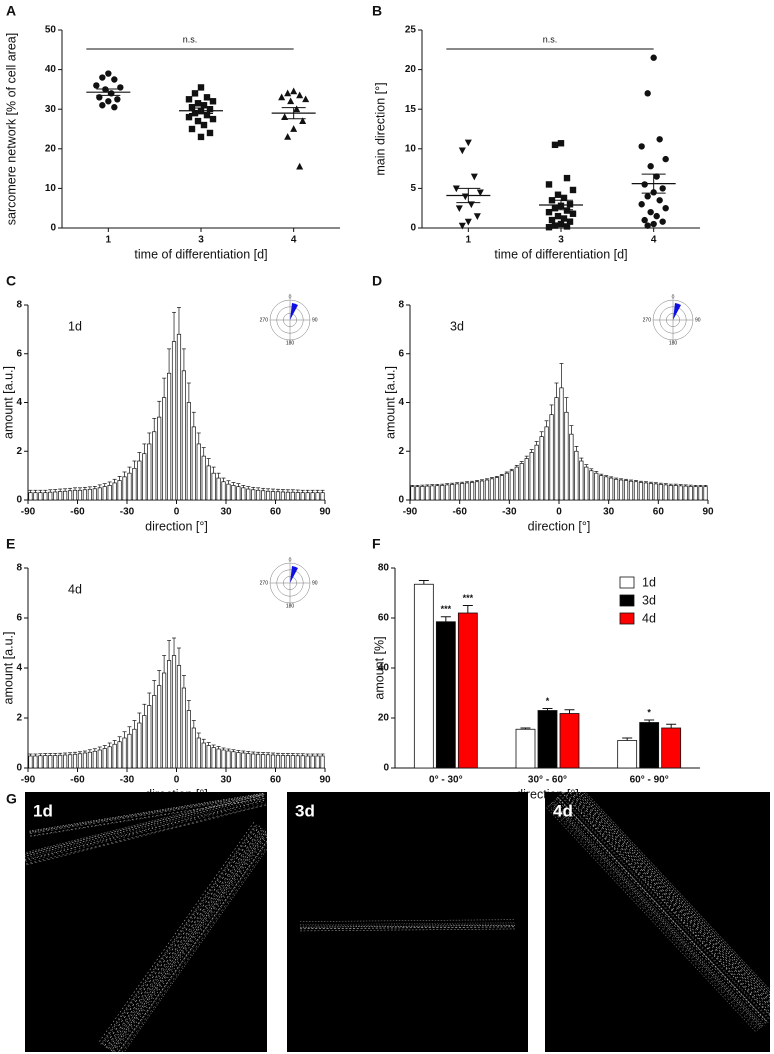  Describe the element at coordinates (11, 281) in the screenshot. I see `panel-letter: C` at that location.